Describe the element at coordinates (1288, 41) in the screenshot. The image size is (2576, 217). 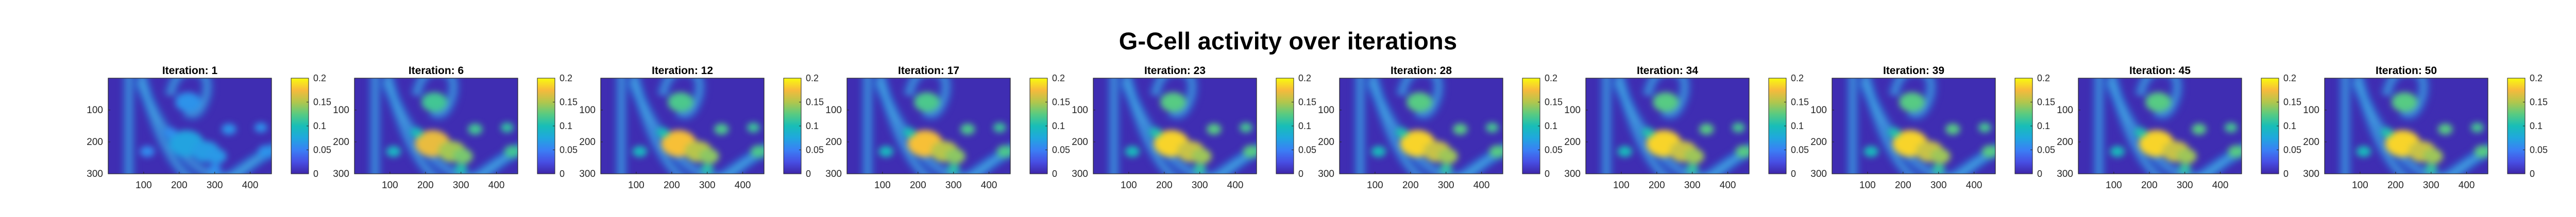
I see `figure-title: G-Cell activity over iterations` at that location.